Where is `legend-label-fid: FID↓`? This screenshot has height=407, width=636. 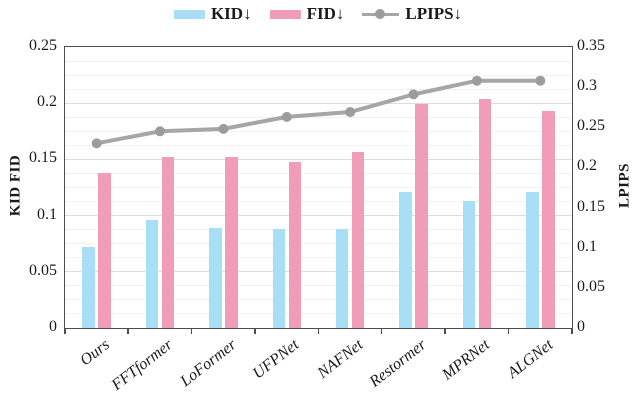 legend-label-fid: FID↓ is located at coordinates (325, 13).